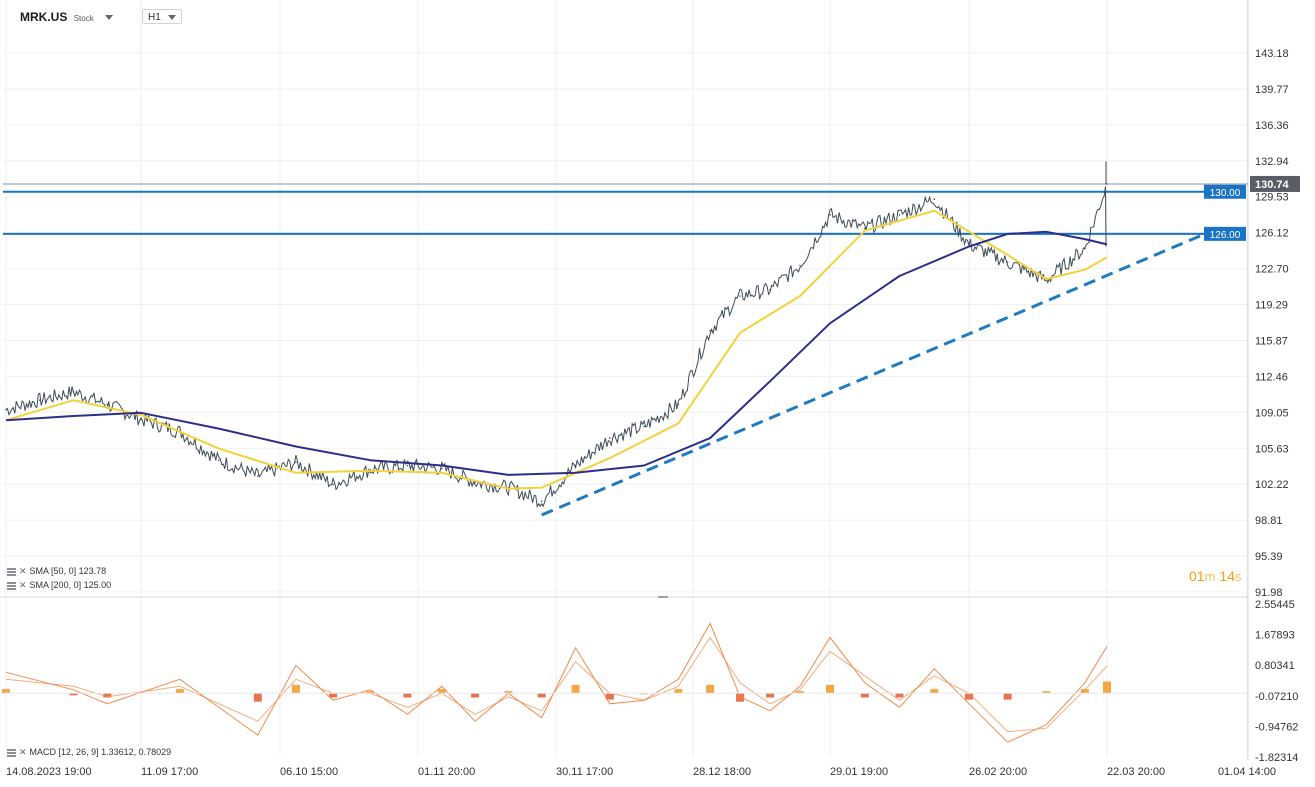 Image resolution: width=1315 pixels, height=787 pixels. I want to click on current-price-label: 130.74, so click(1272, 185).